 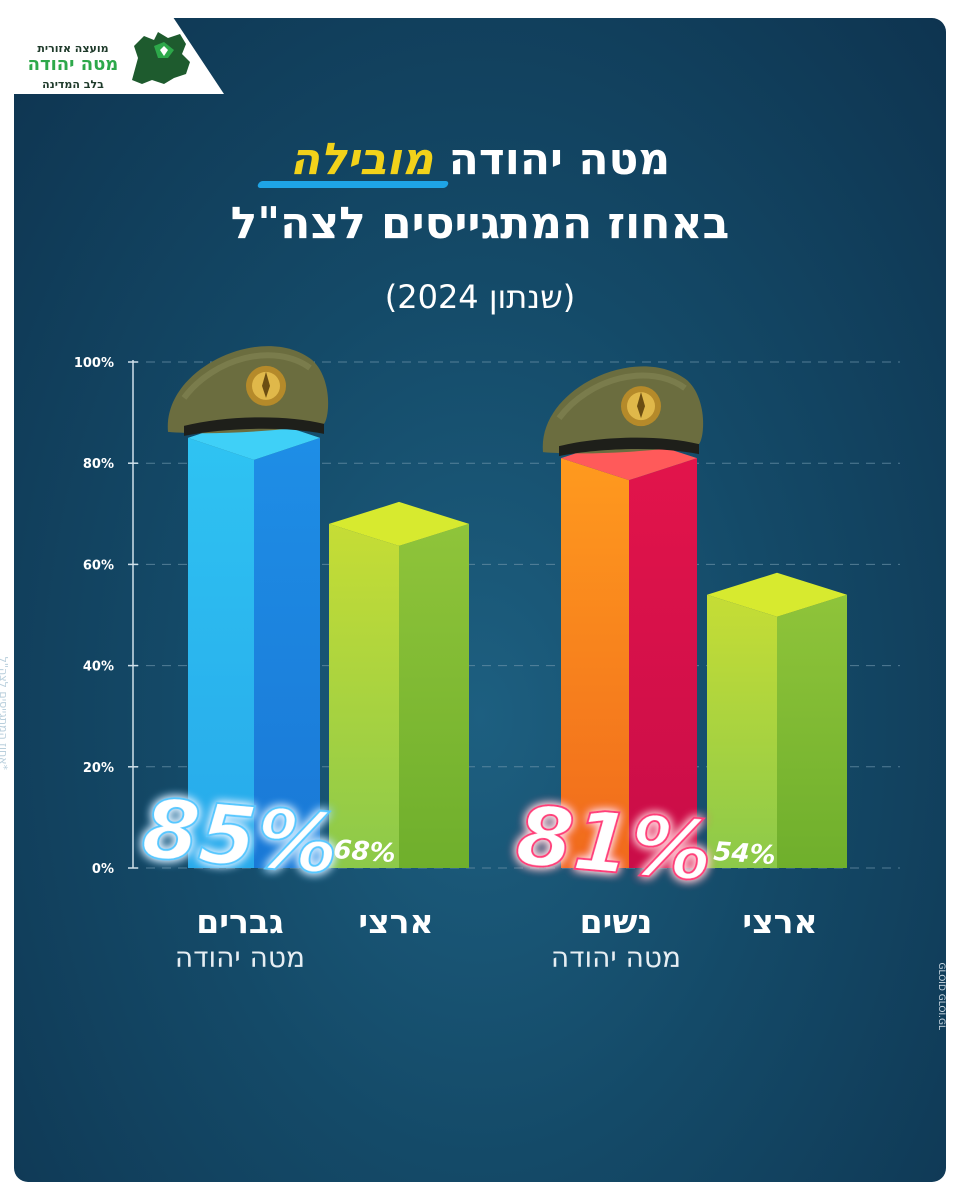 I want to click on category-label-women: נשים מטה יהודה, so click(x=616, y=938).